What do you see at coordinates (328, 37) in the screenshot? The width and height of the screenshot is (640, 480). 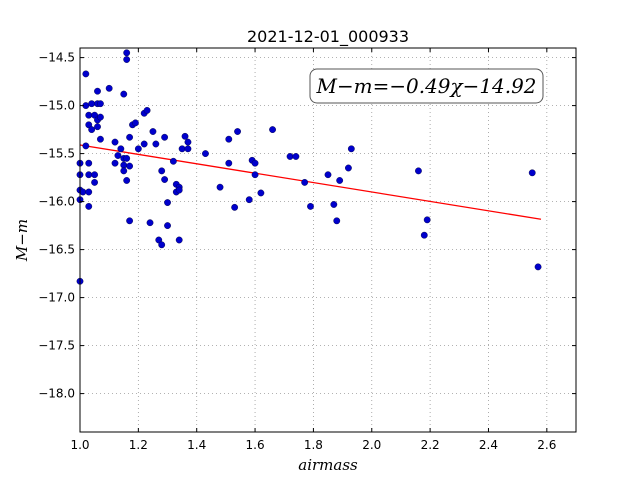 I see `chart-title: 2021-12-01_000933` at bounding box center [328, 37].